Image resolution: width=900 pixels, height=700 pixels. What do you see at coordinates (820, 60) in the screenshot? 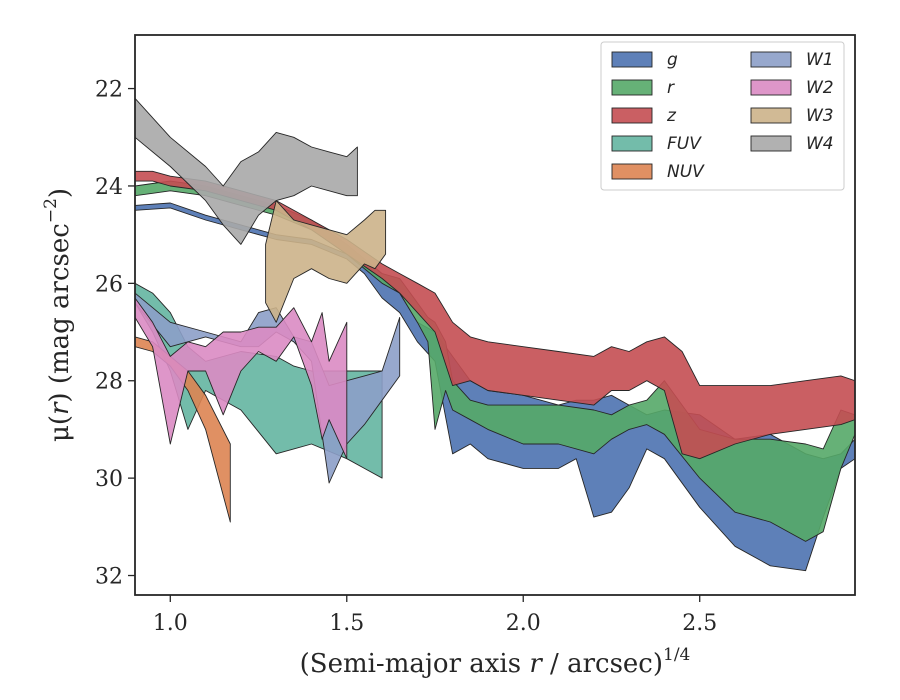
I see `legend-label-w1: W1` at bounding box center [820, 60].